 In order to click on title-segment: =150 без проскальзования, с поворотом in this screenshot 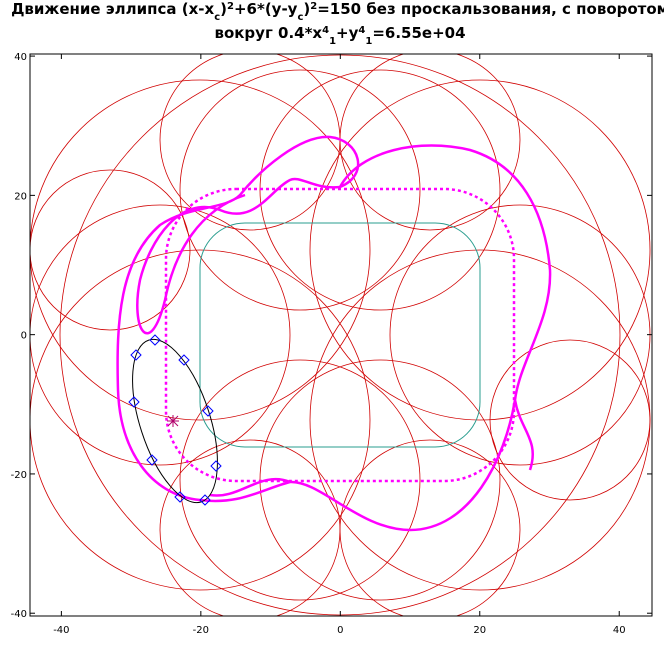, I will do `click(490, 9)`.